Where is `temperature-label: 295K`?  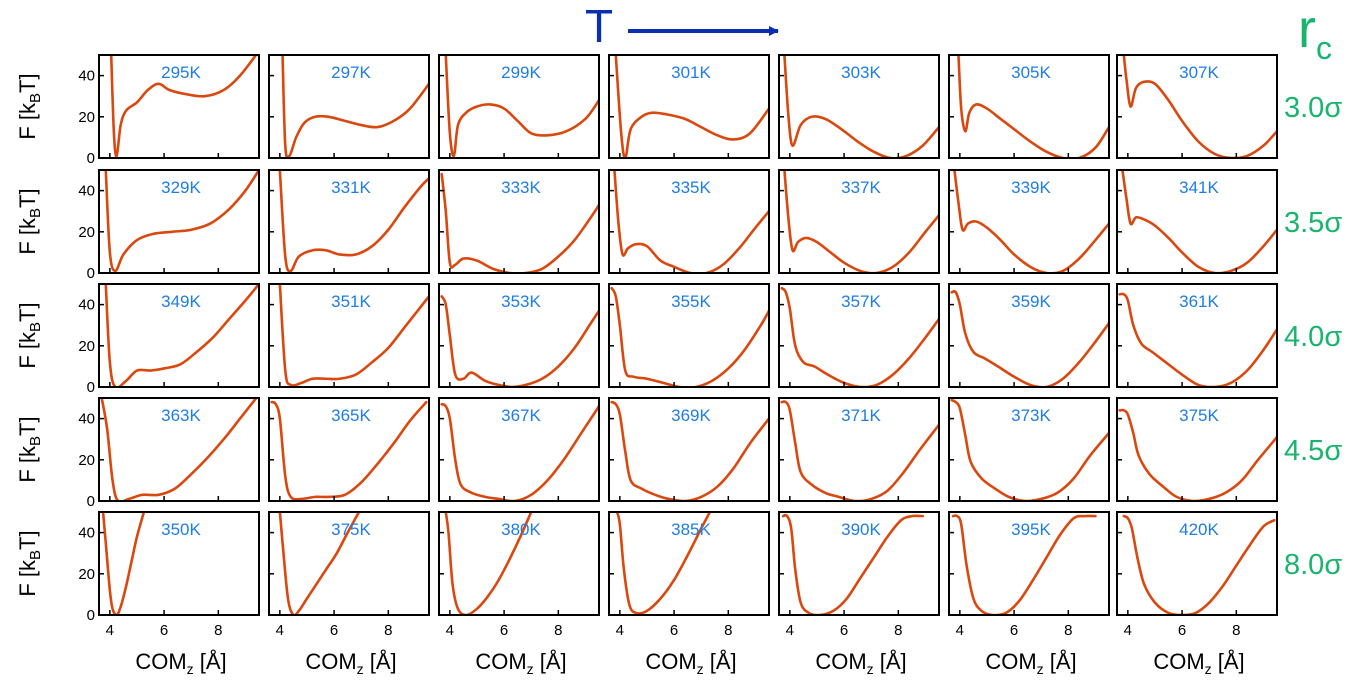 temperature-label: 295K is located at coordinates (181, 72).